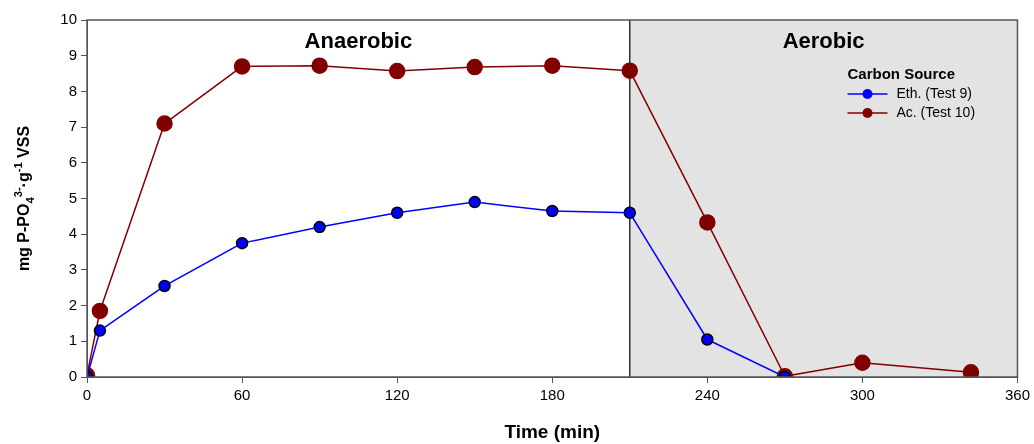 Image resolution: width=1034 pixels, height=444 pixels. I want to click on legend-label: Eth. (Test 9), so click(934, 92).